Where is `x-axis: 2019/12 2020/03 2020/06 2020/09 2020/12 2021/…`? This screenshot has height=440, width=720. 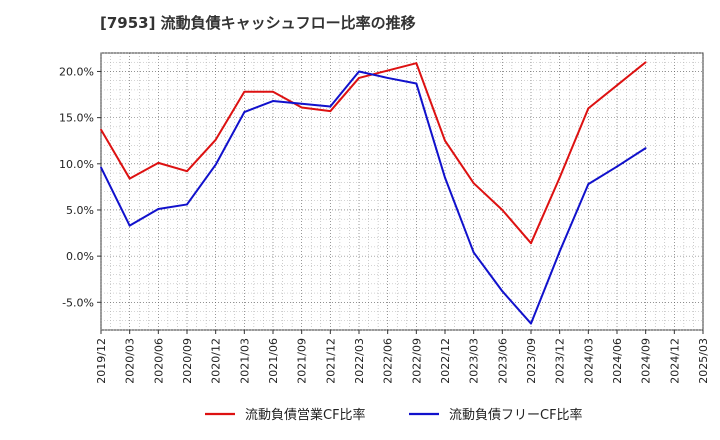 x-axis: 2019/12 2020/03 2020/06 2020/09 2020/12 2021/… is located at coordinates (402, 357).